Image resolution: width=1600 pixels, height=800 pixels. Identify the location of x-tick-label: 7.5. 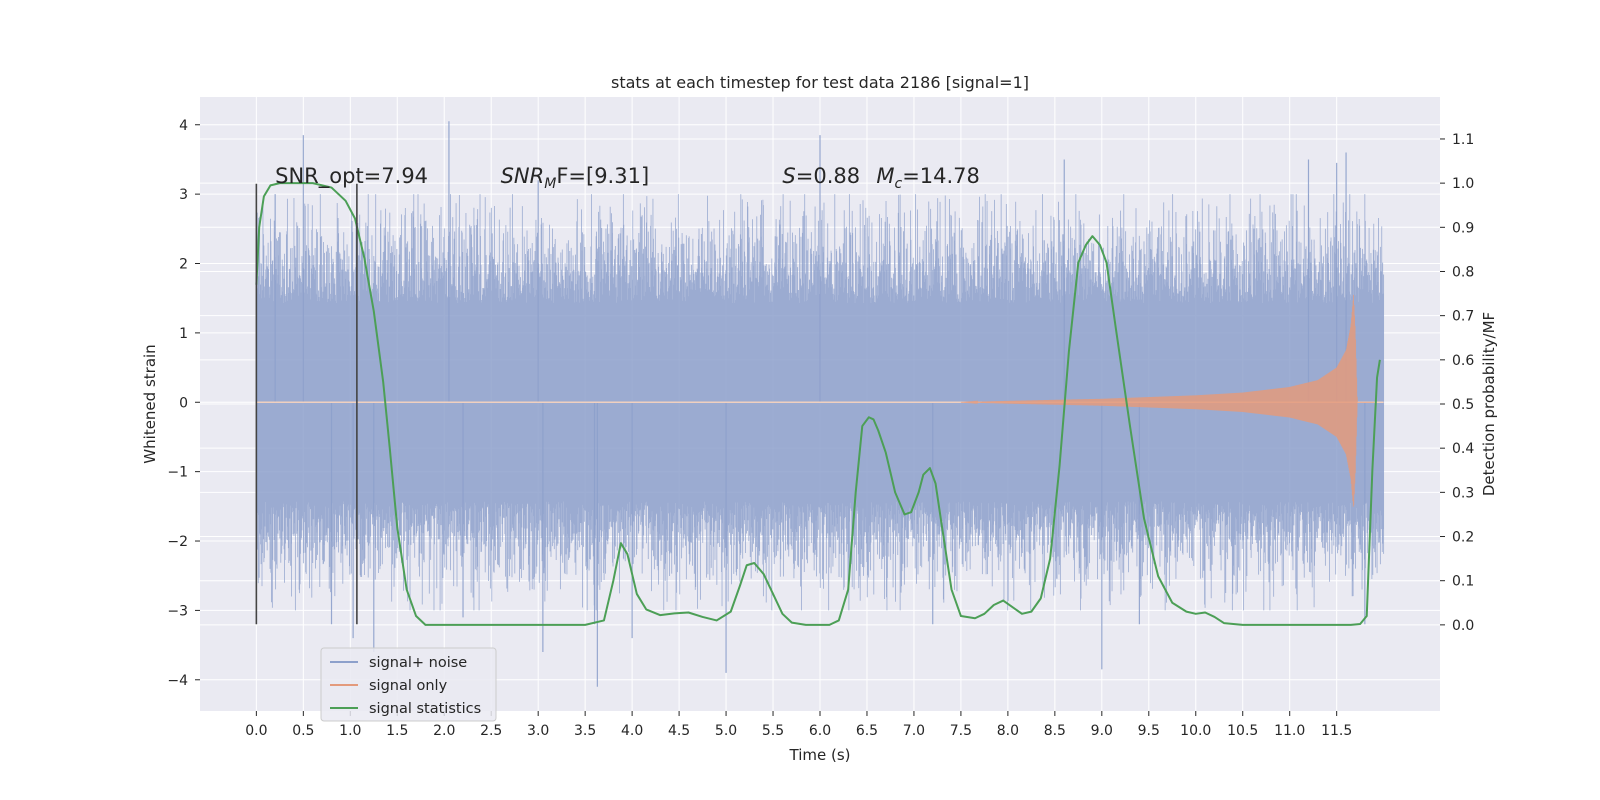
(961, 731).